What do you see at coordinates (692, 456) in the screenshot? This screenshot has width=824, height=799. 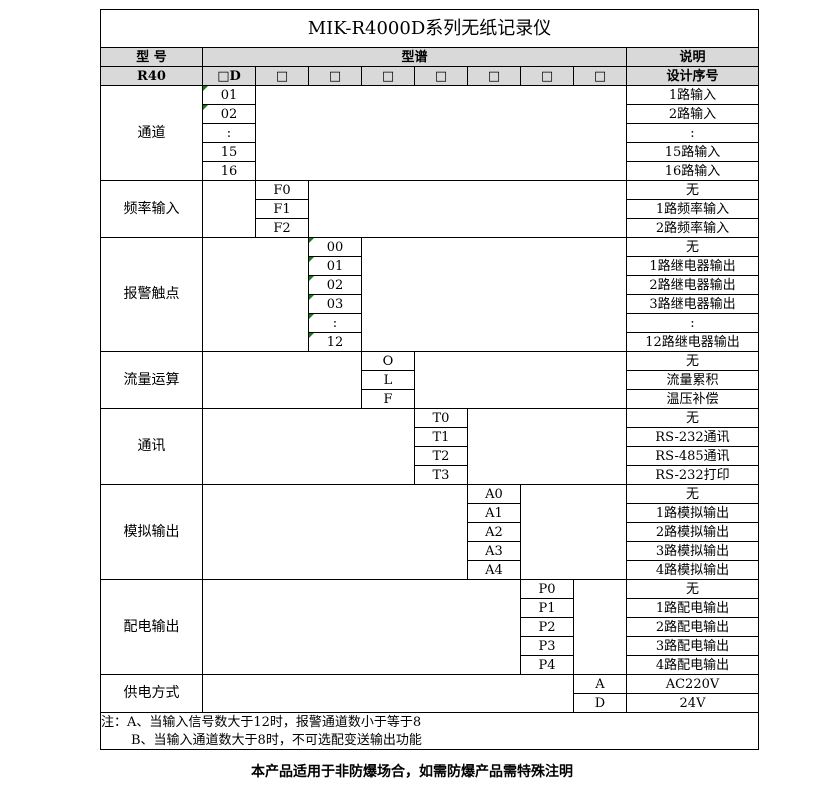 I see `description-cell: RS-485通讯` at bounding box center [692, 456].